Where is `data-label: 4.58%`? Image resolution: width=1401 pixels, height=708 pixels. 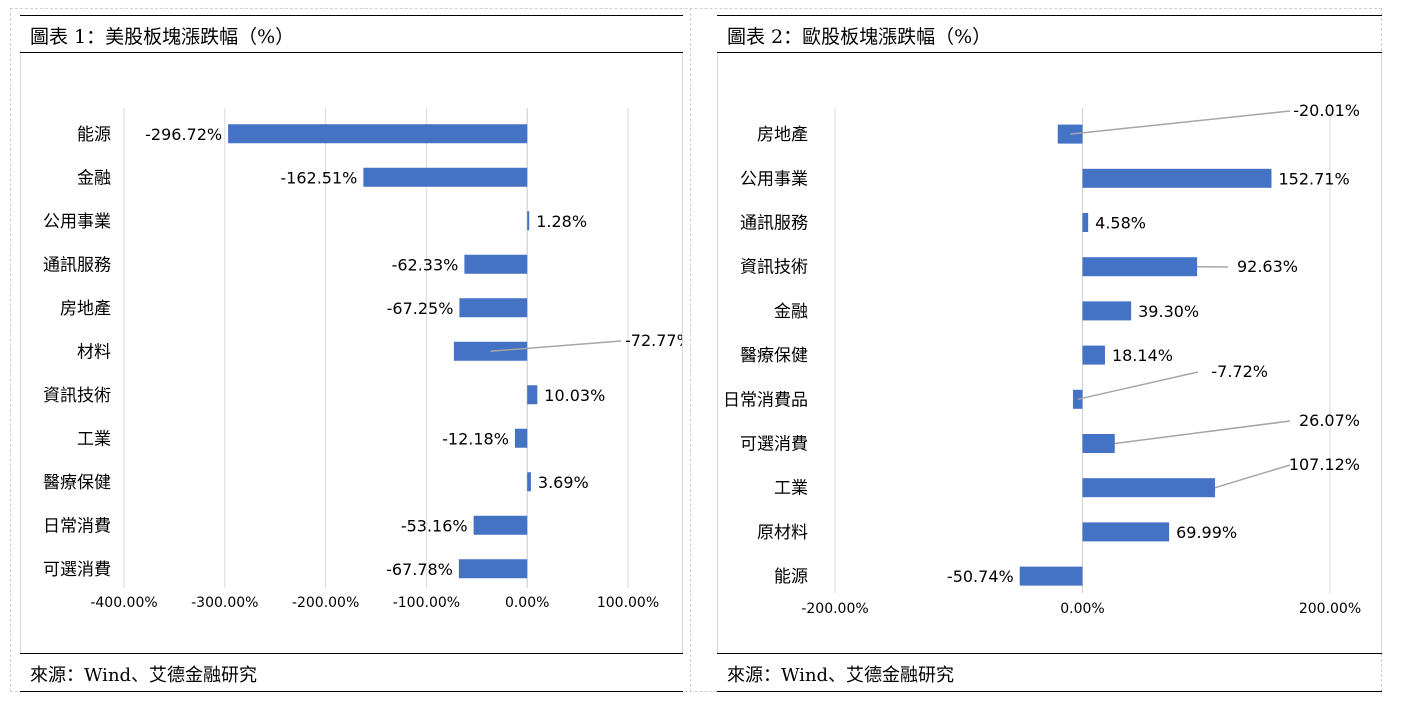
data-label: 4.58% is located at coordinates (1120, 223).